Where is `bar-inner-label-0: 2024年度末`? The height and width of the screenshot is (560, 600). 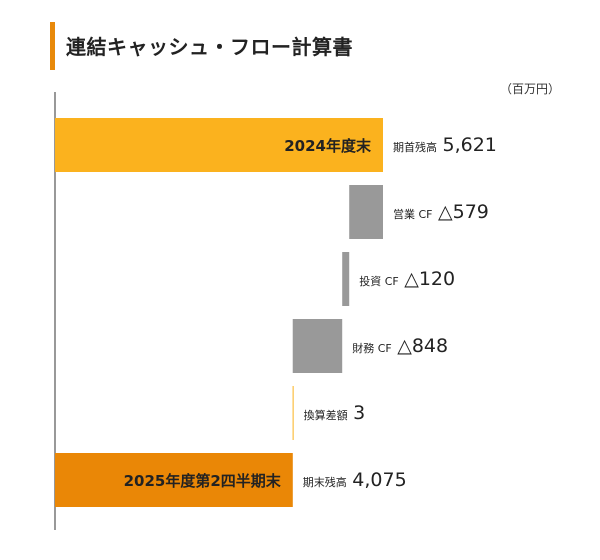 bar-inner-label-0: 2024年度末 is located at coordinates (328, 146).